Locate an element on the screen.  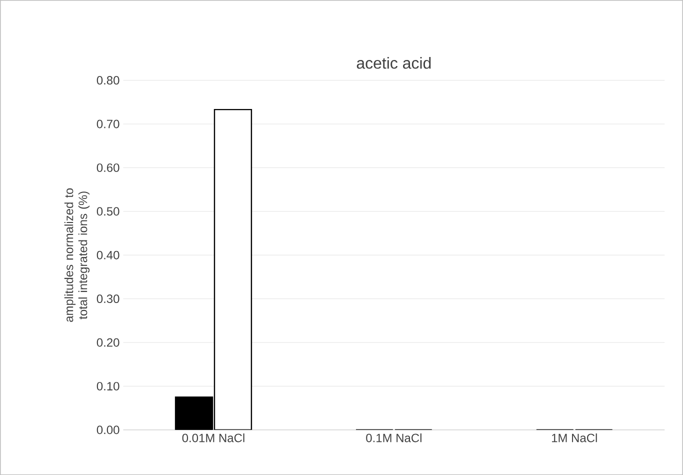
y-tick-label: 0.60 is located at coordinates (108, 167).